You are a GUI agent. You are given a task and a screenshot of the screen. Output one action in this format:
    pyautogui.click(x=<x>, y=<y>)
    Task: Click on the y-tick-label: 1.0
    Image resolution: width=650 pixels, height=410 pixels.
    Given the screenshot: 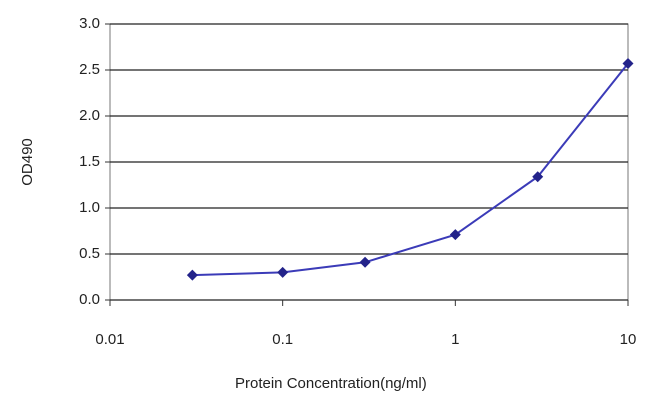 What is the action you would take?
    pyautogui.click(x=89, y=207)
    